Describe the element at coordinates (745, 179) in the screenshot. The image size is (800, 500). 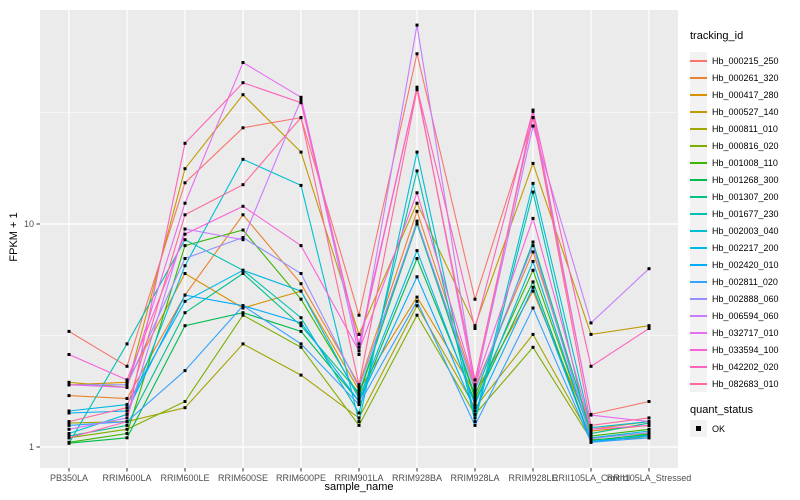
I see `legend-item: Hb_001268_300` at that location.